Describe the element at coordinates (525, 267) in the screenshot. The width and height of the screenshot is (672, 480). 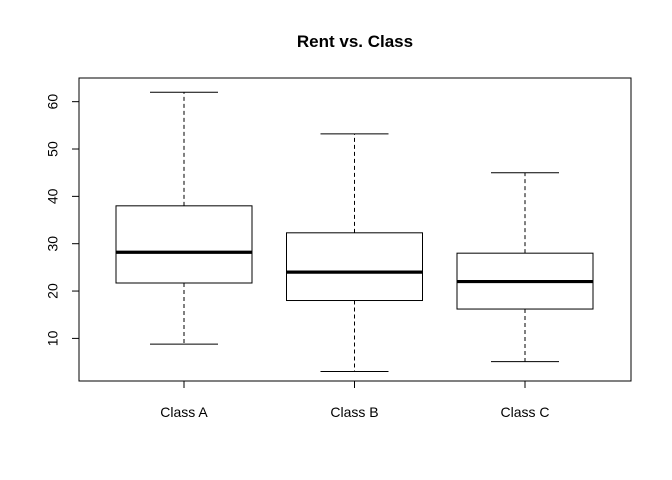
I see `box-class-c` at that location.